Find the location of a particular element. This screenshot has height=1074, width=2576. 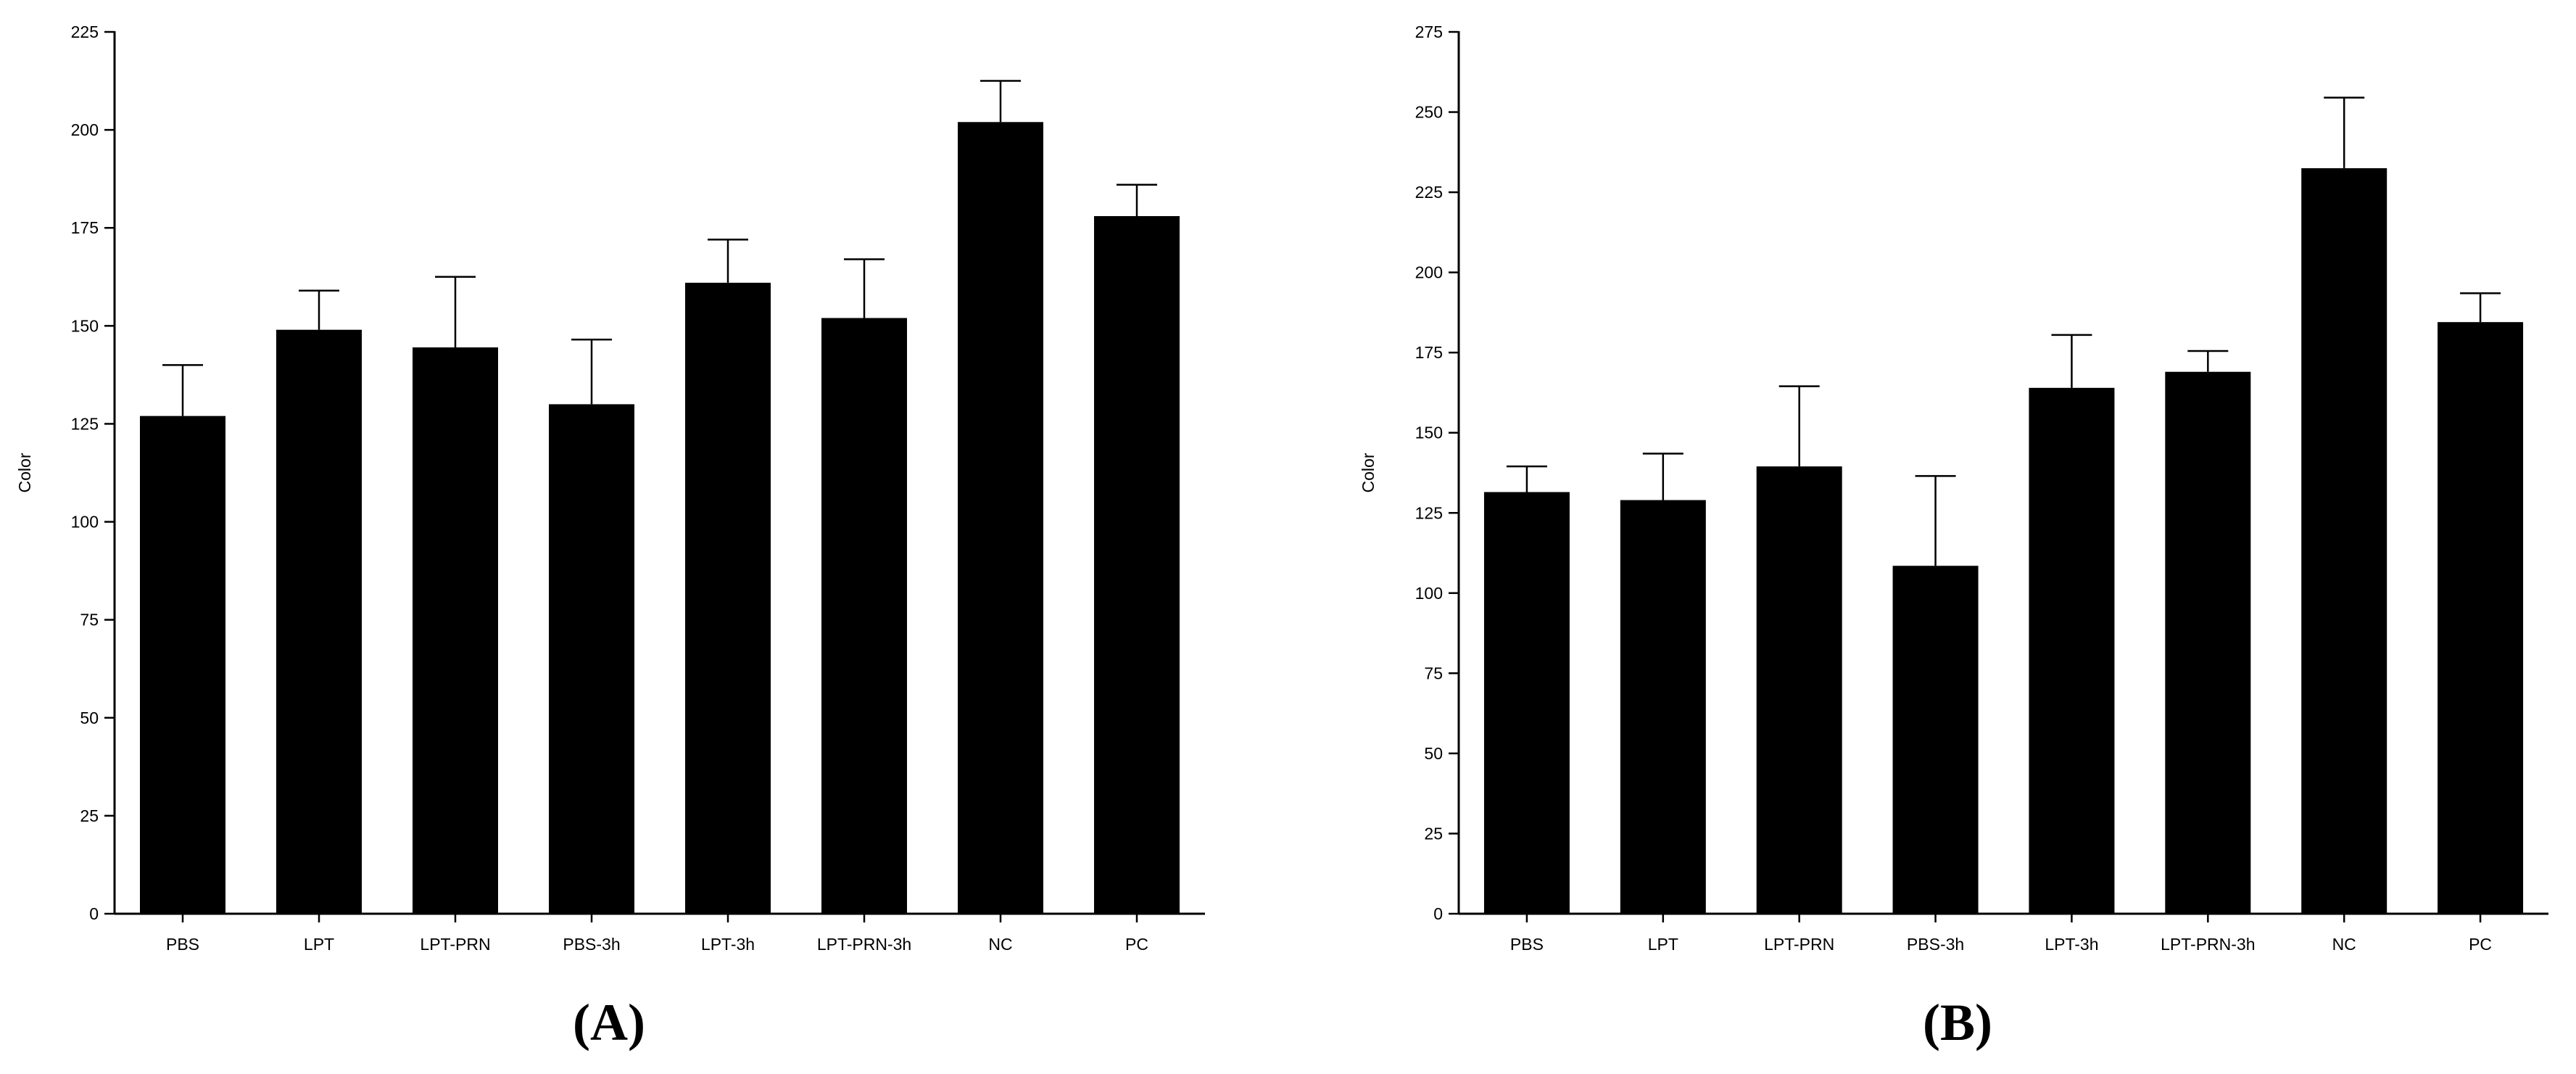

y-tick-label: 275 is located at coordinates (1429, 31).